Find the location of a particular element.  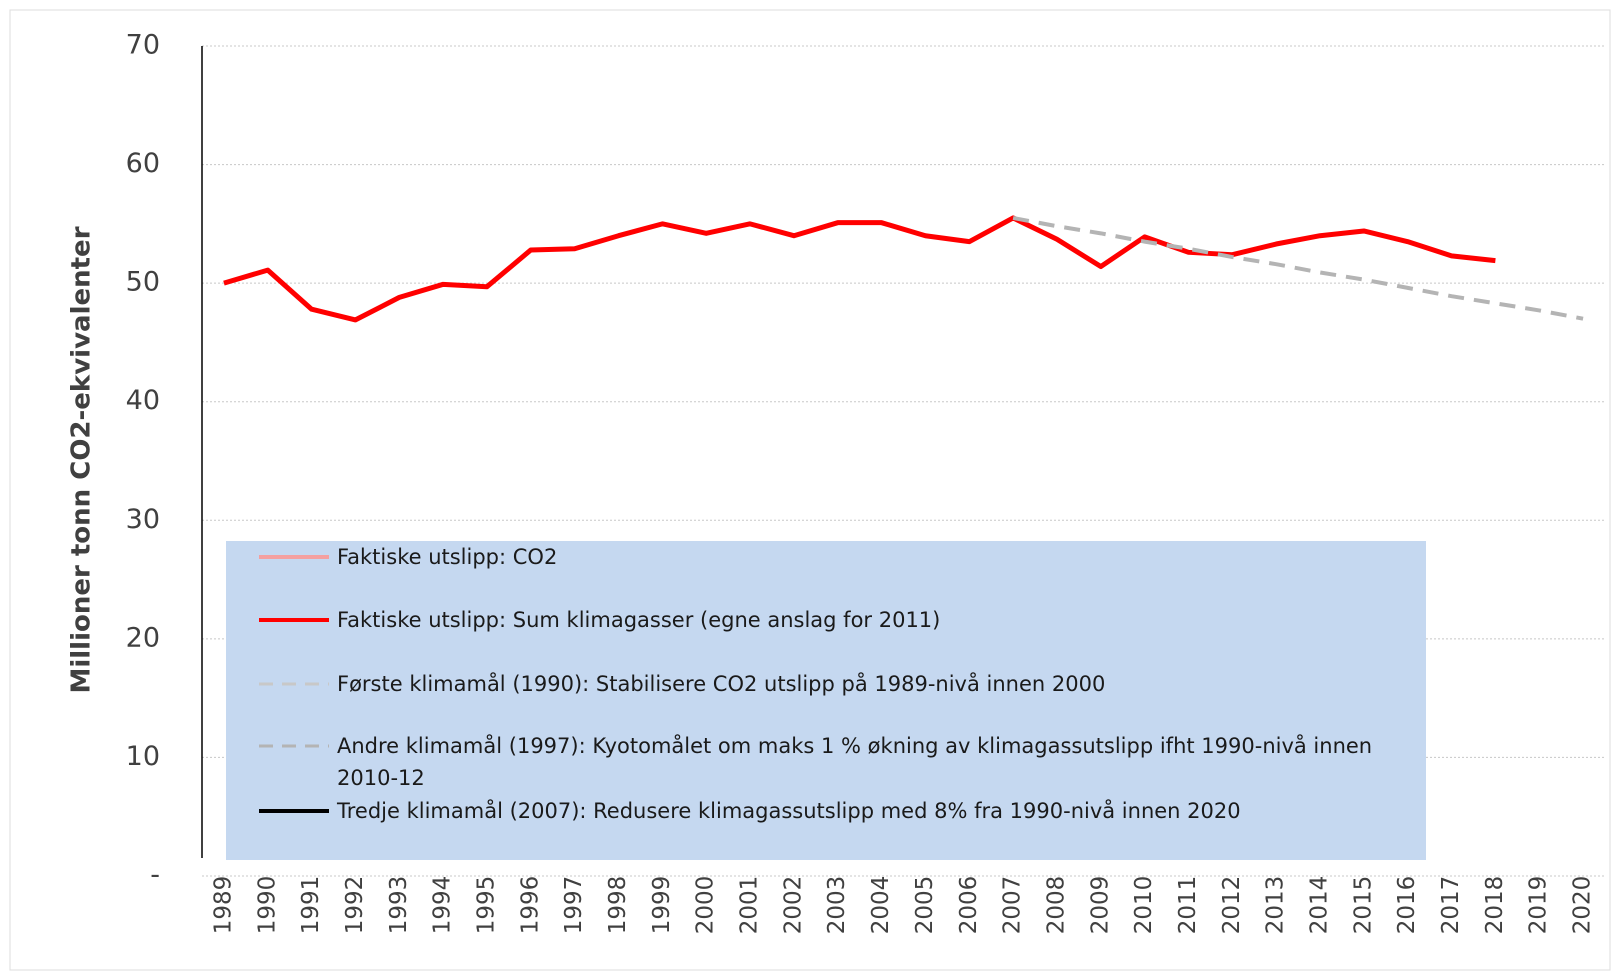

x-tick-label: 2000 is located at coordinates (706, 905).